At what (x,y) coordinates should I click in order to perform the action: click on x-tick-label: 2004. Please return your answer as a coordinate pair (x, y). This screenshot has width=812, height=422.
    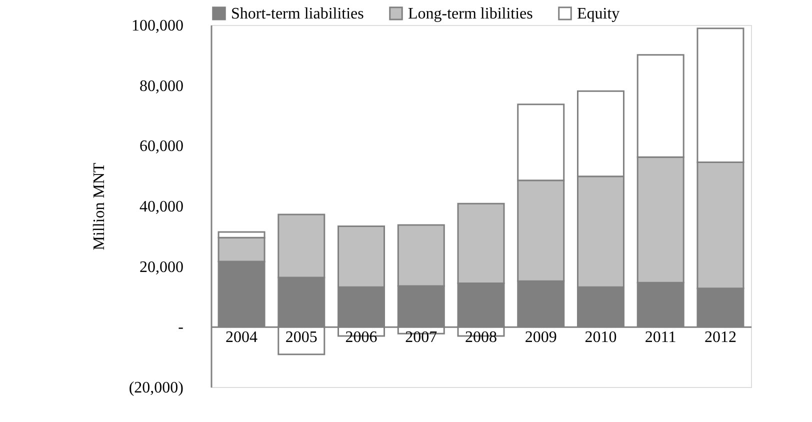
    Looking at the image, I should click on (242, 337).